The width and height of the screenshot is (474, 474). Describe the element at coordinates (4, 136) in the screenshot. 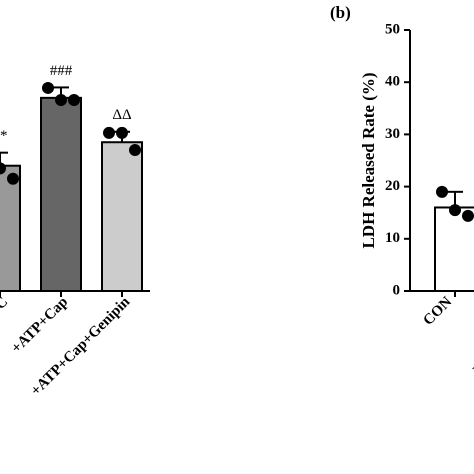

I see `significance-label: **` at that location.